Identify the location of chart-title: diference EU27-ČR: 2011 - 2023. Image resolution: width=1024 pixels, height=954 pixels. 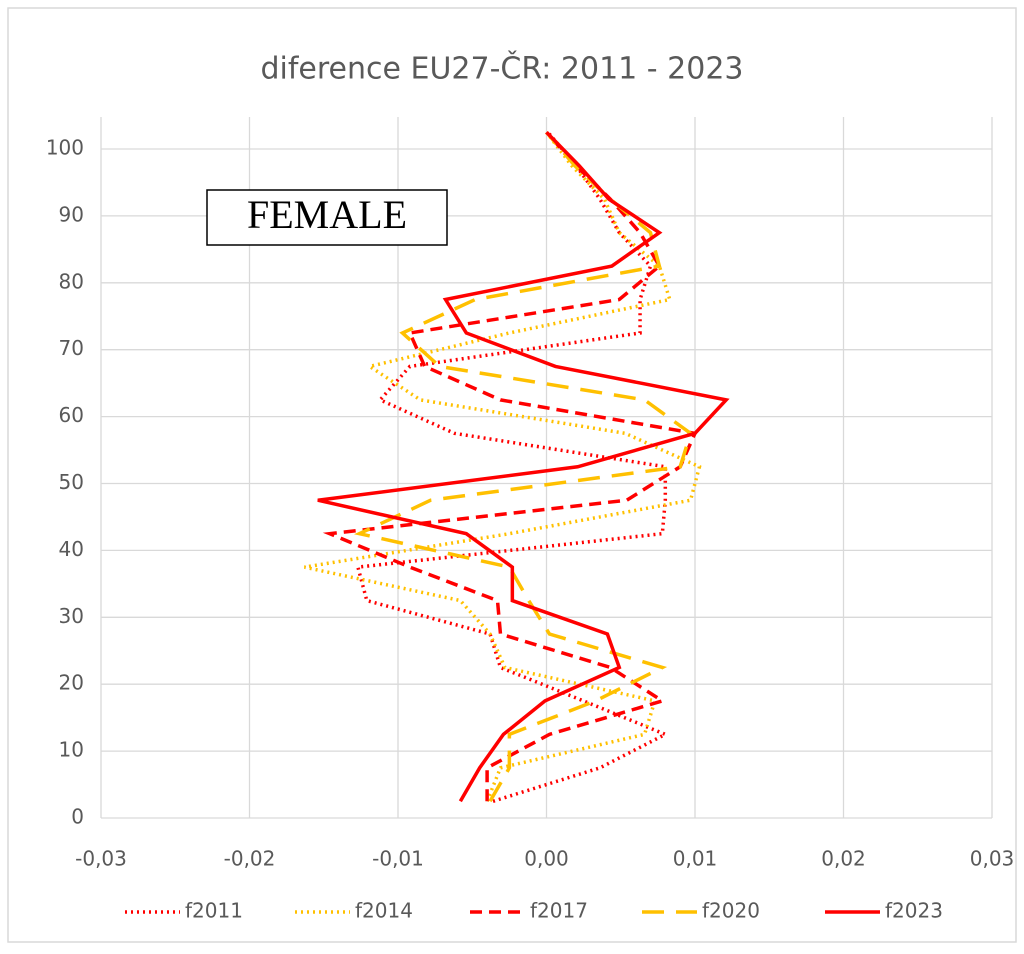
(501, 68).